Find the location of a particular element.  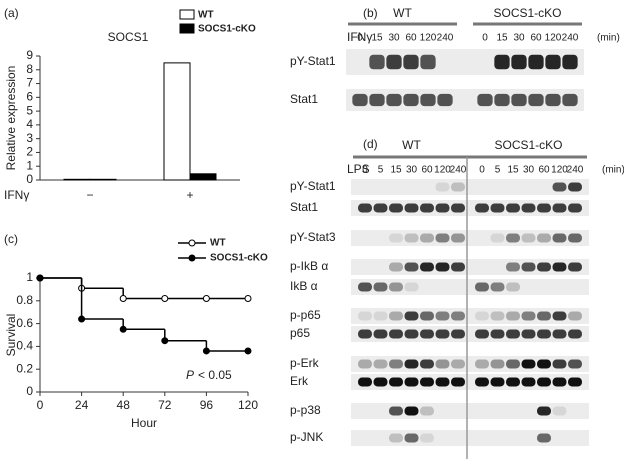

timepoint-label: 30 is located at coordinates (519, 38).